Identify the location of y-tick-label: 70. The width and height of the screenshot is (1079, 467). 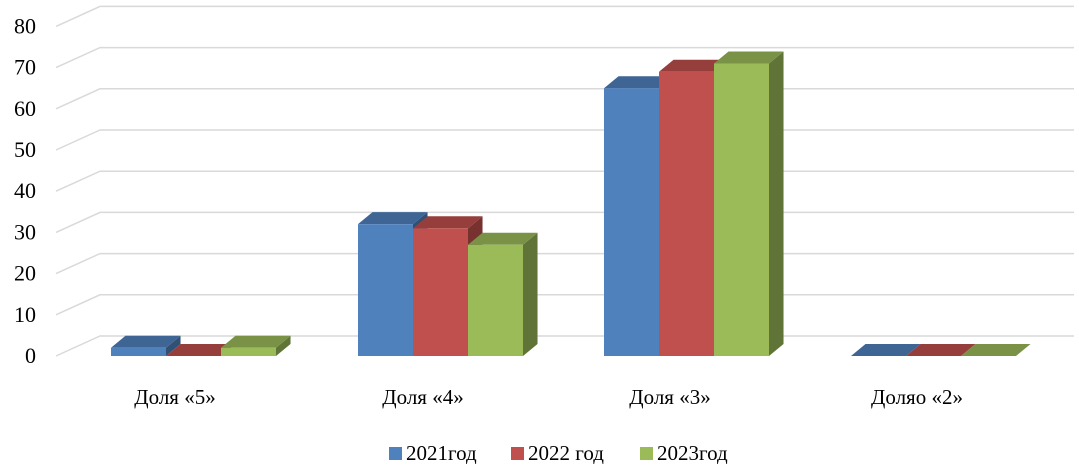
(25, 67).